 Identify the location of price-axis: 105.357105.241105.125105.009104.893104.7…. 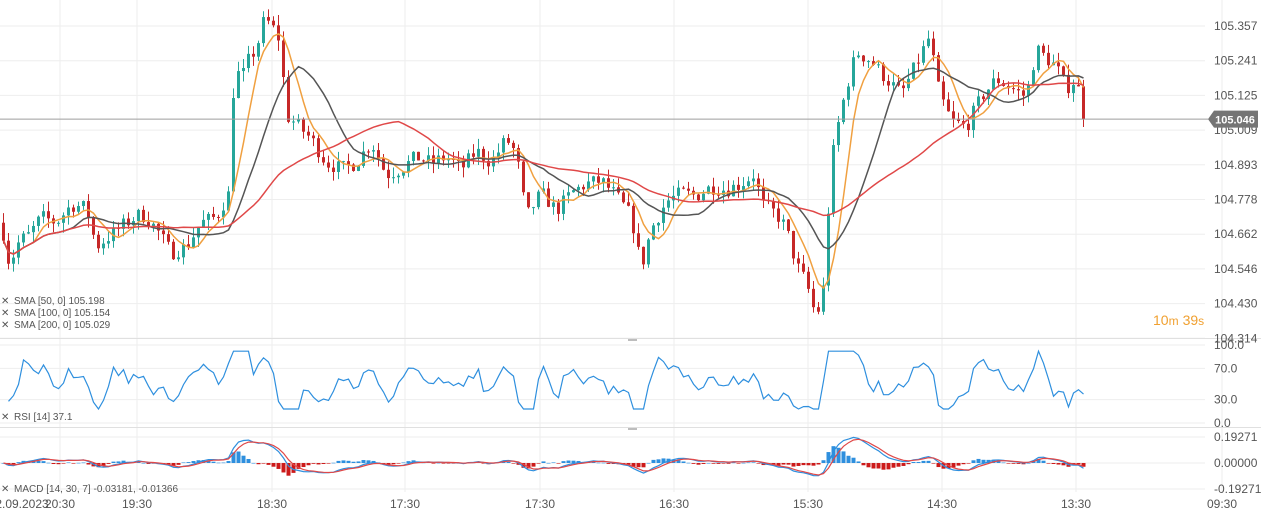
(1236, 182).